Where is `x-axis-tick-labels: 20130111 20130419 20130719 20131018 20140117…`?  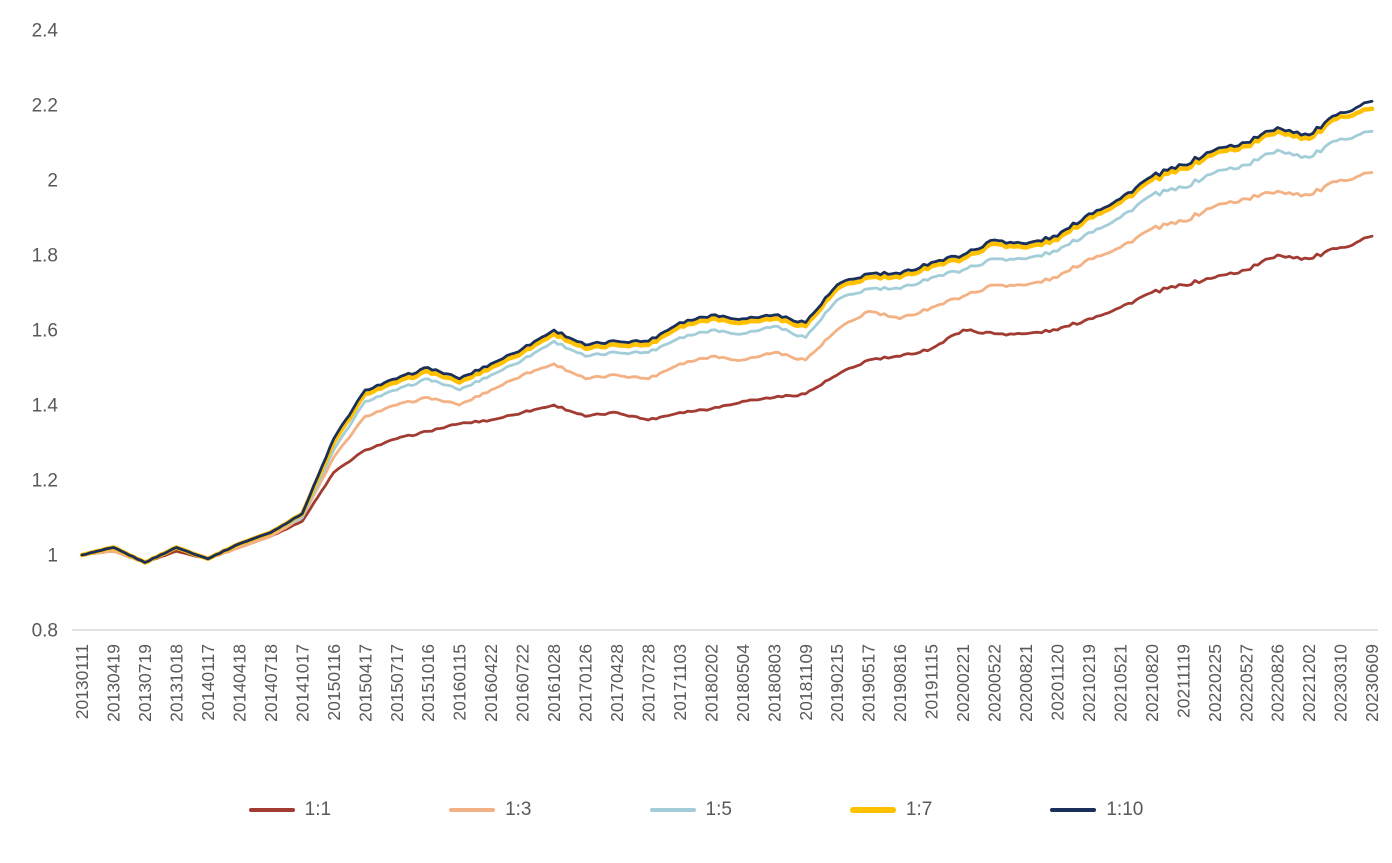 x-axis-tick-labels: 20130111 20130419 20130719 20131018 20140117… is located at coordinates (727, 683).